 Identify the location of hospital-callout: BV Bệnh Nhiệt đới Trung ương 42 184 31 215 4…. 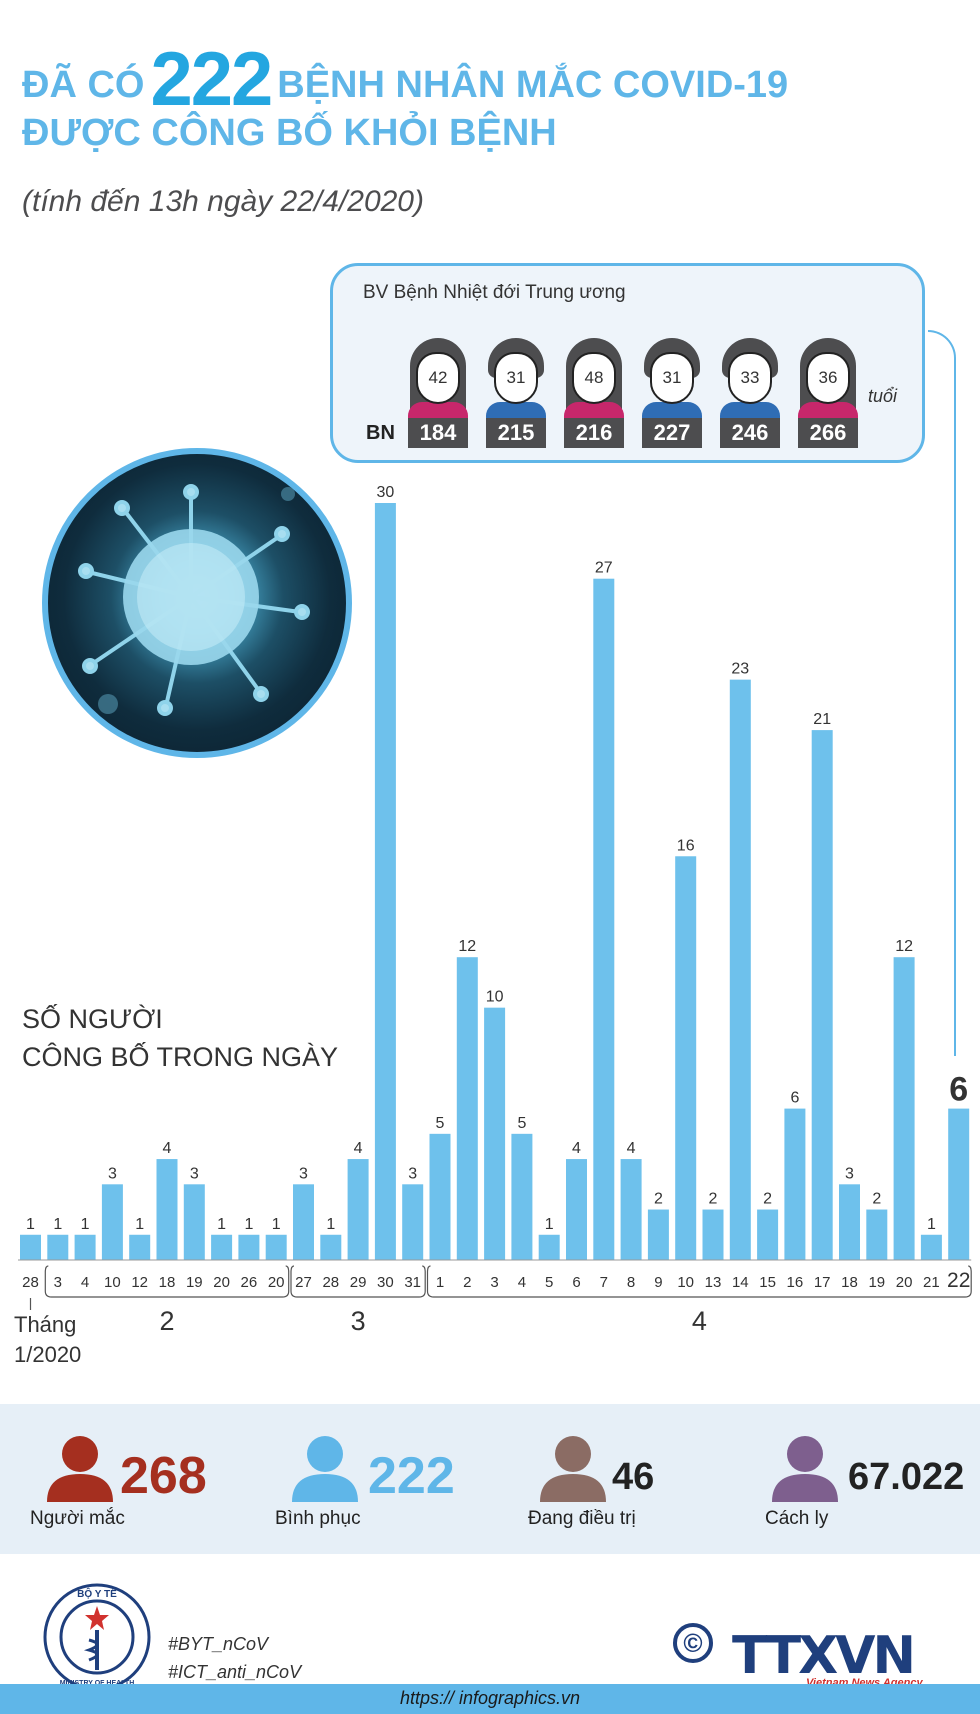
(627, 363).